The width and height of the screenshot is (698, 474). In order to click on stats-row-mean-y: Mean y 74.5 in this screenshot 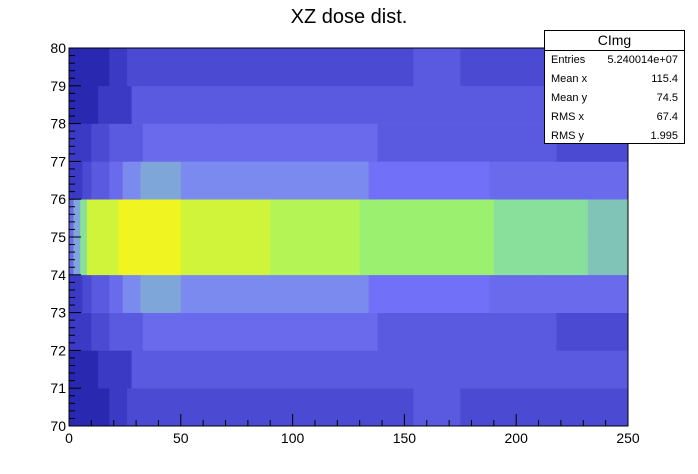, I will do `click(614, 98)`.